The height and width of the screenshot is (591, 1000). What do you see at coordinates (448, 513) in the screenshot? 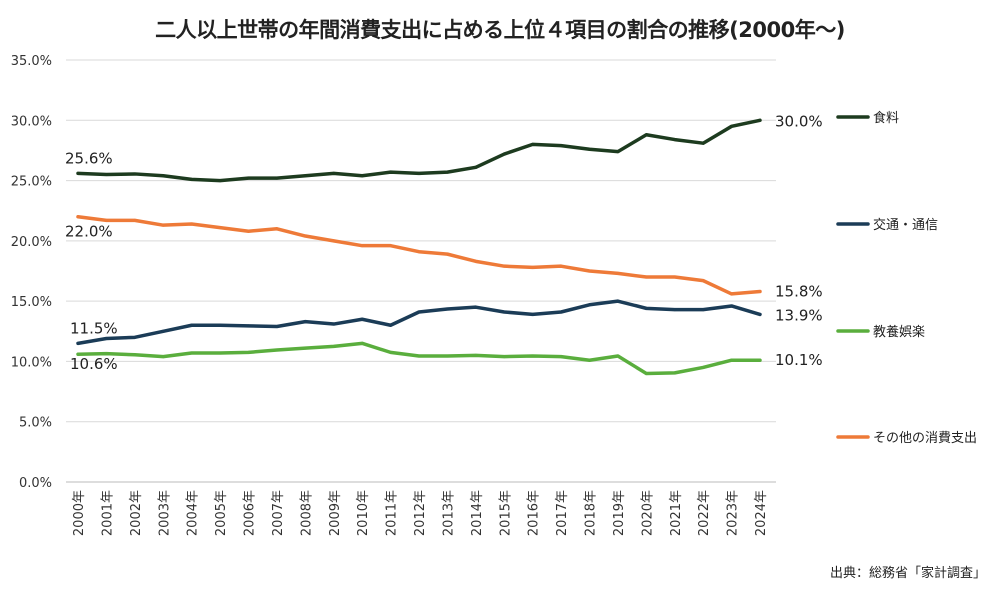
I see `x-tick-label: 2013年` at bounding box center [448, 513].